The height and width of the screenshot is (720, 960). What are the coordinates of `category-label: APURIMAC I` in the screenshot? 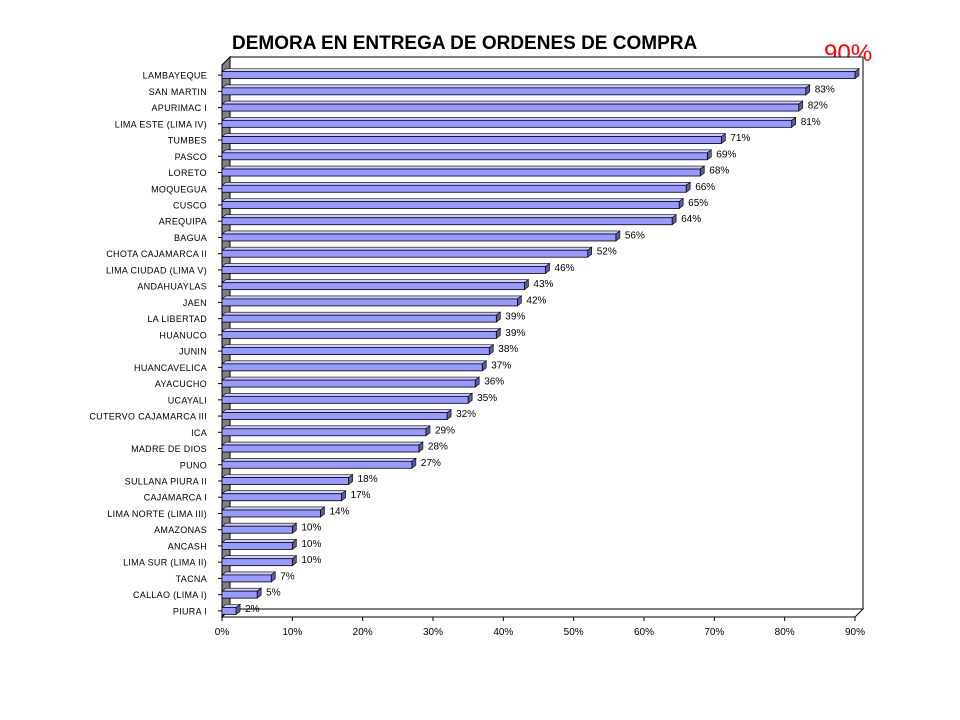 It's located at (179, 108).